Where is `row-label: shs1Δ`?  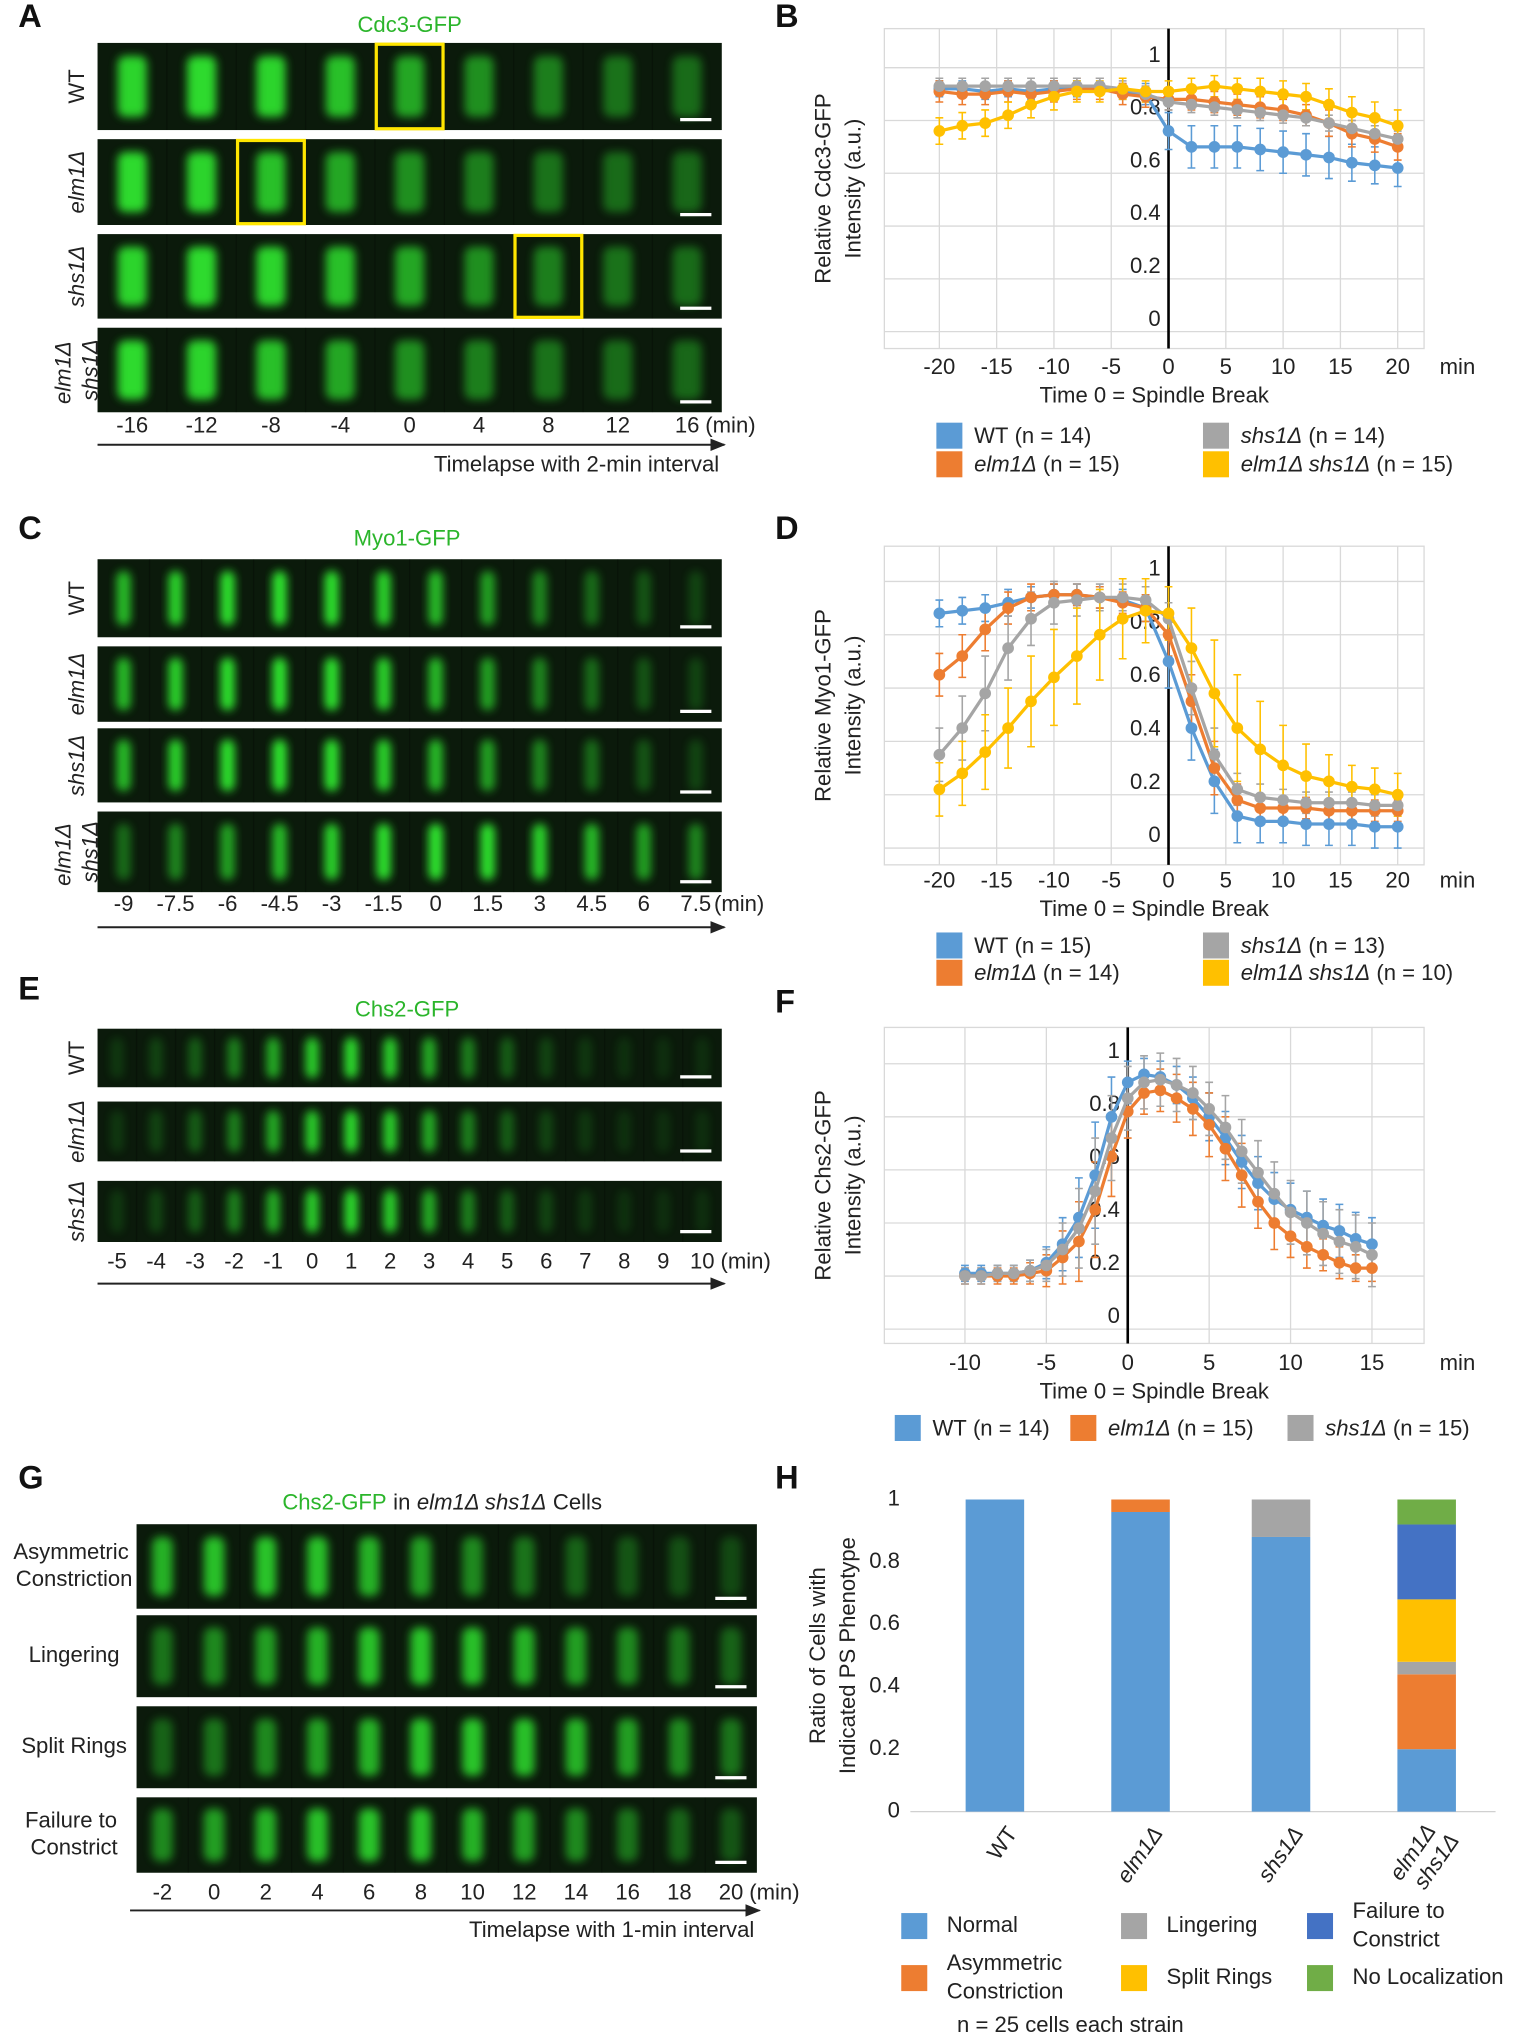 row-label: shs1Δ is located at coordinates (76, 766).